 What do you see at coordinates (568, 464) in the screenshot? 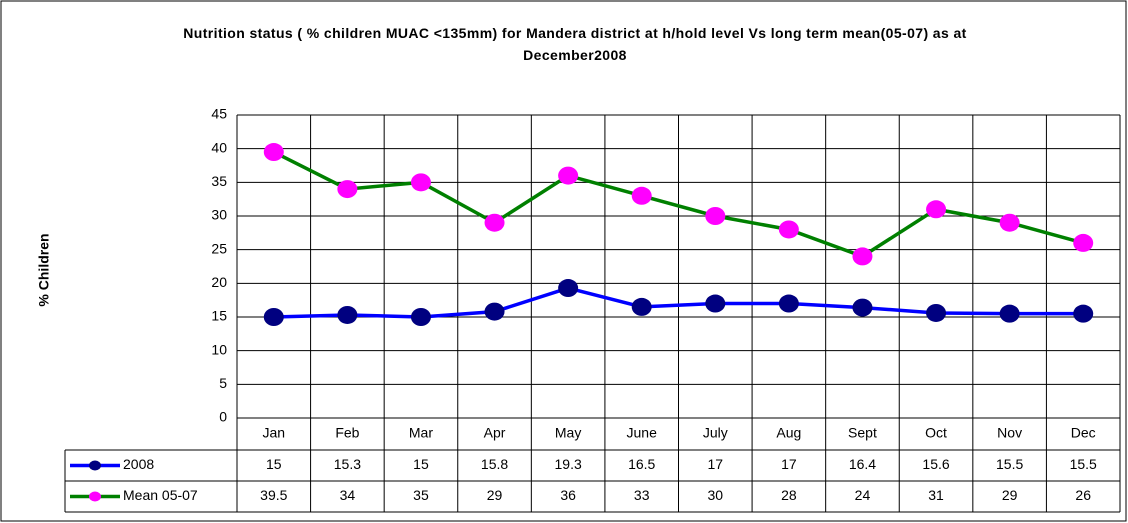
I see `table-cell: 19.3` at bounding box center [568, 464].